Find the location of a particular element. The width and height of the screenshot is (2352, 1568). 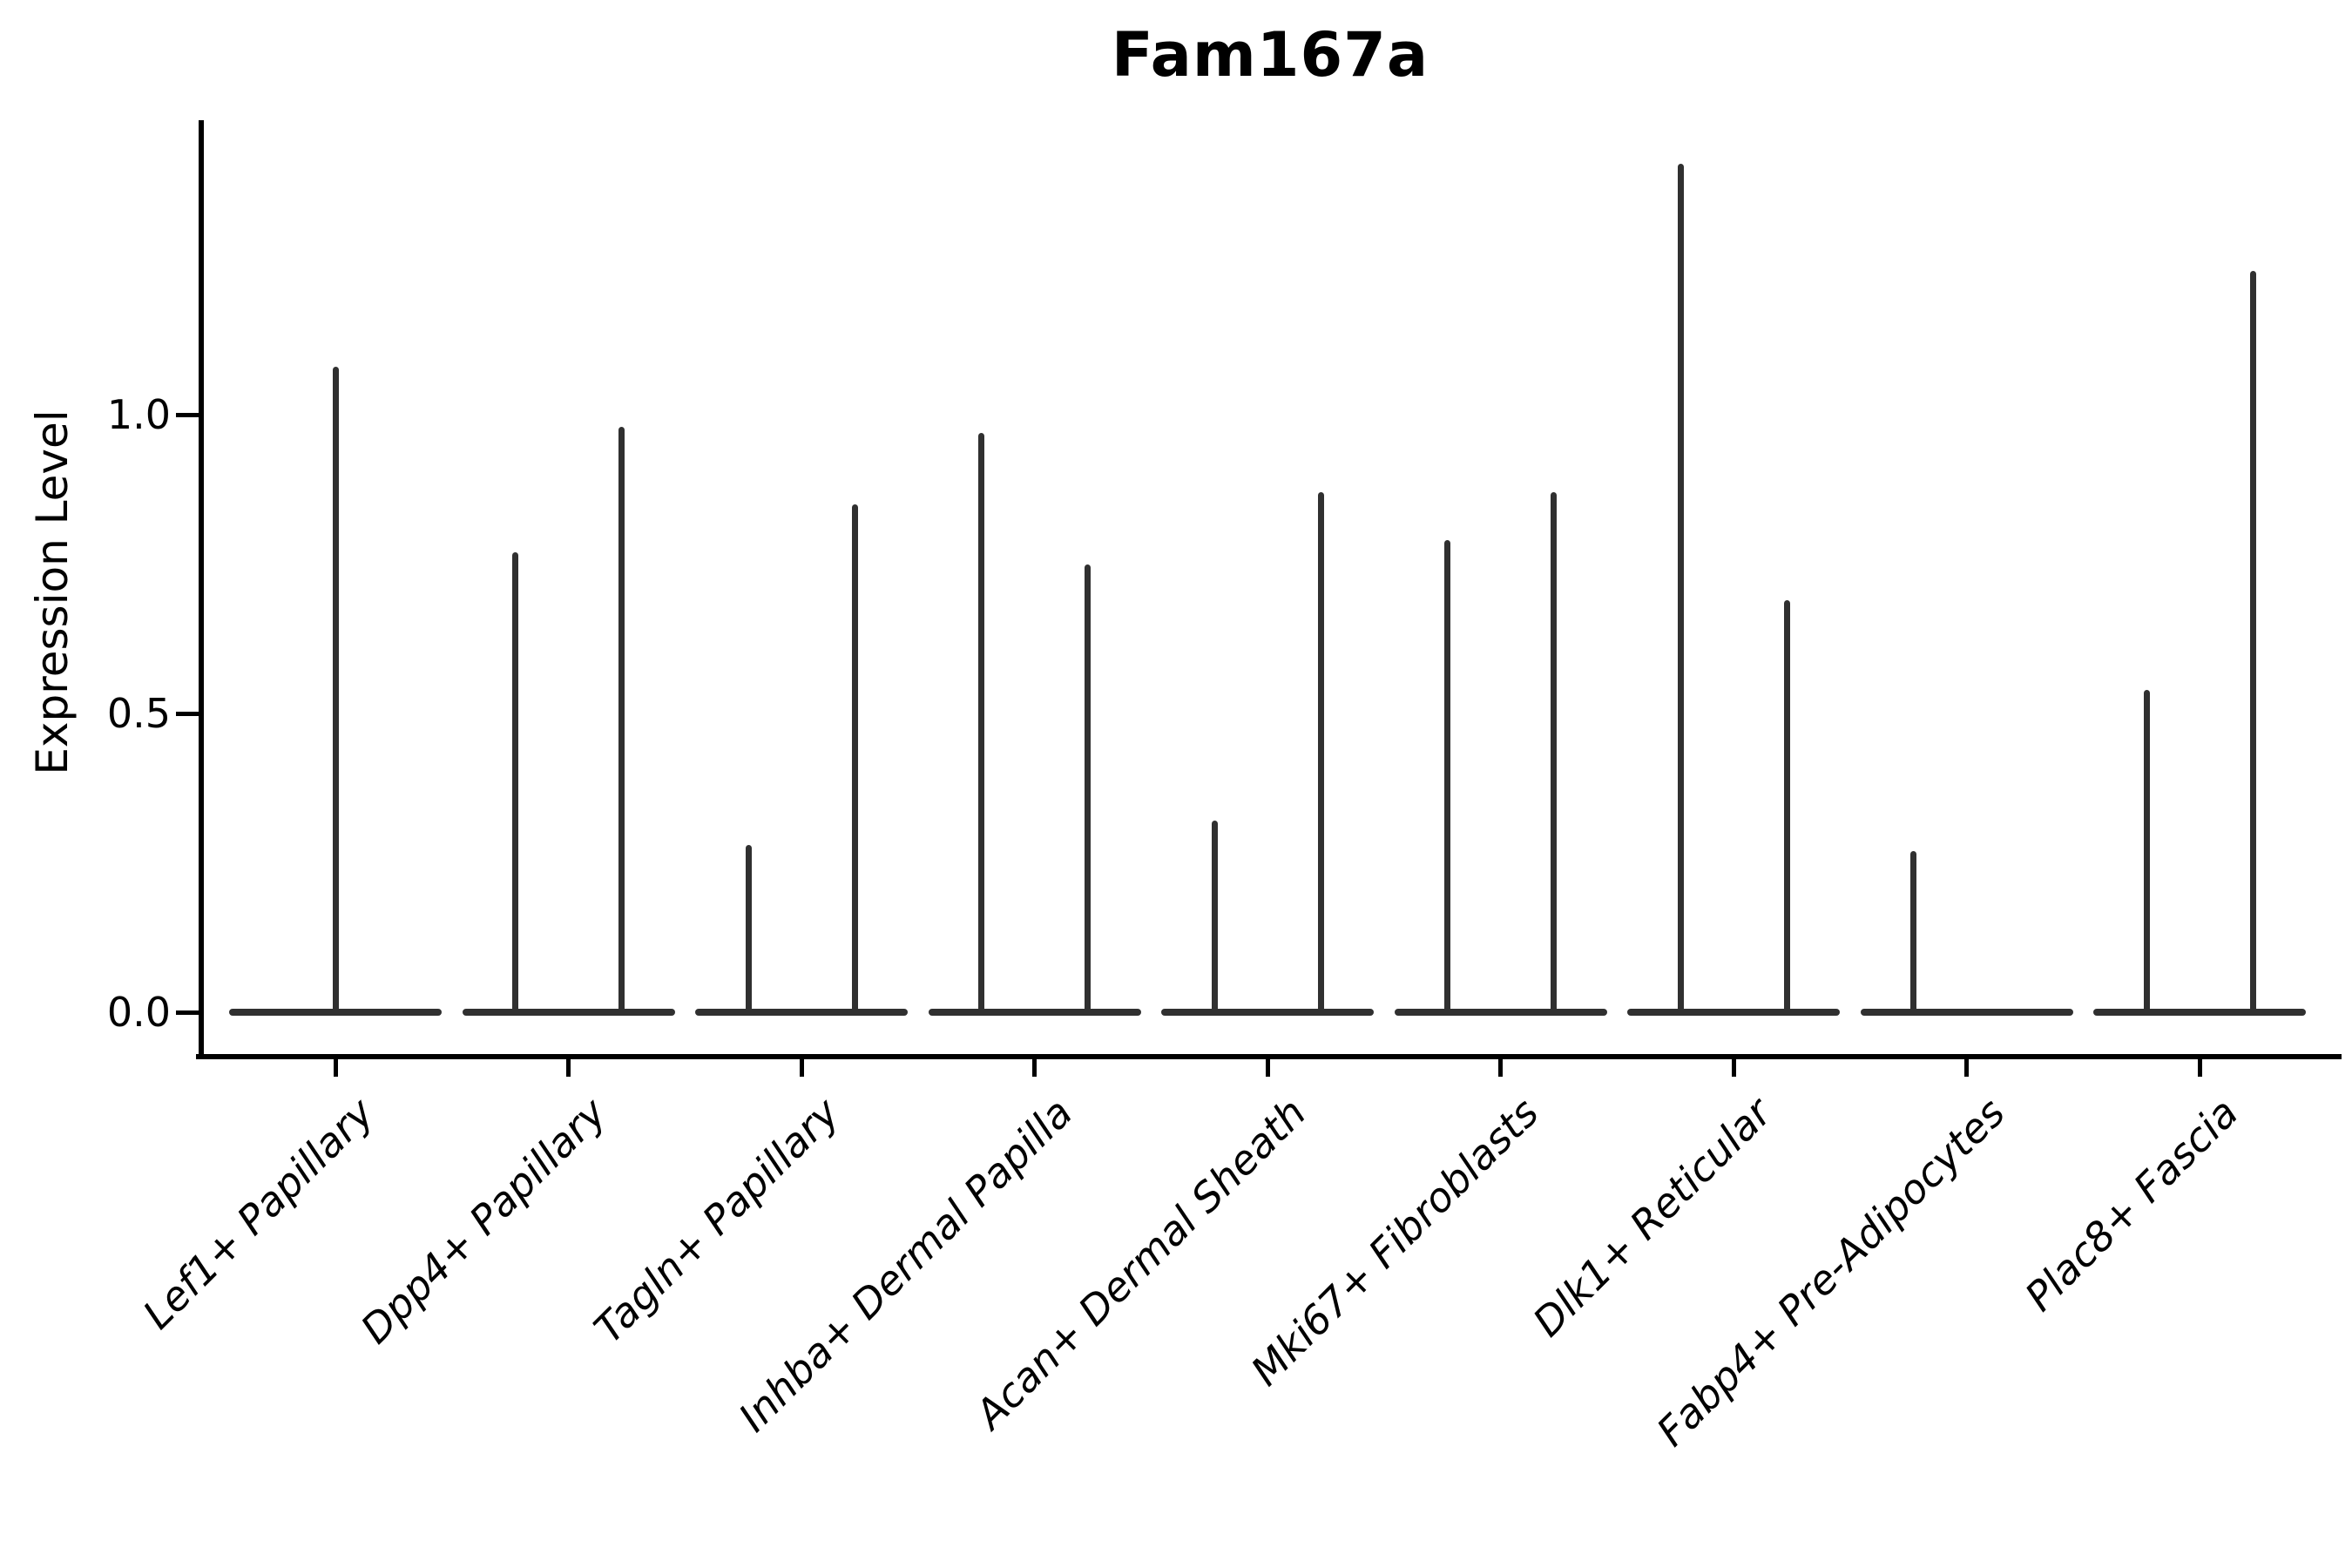

y-axis-line is located at coordinates (201, 589).